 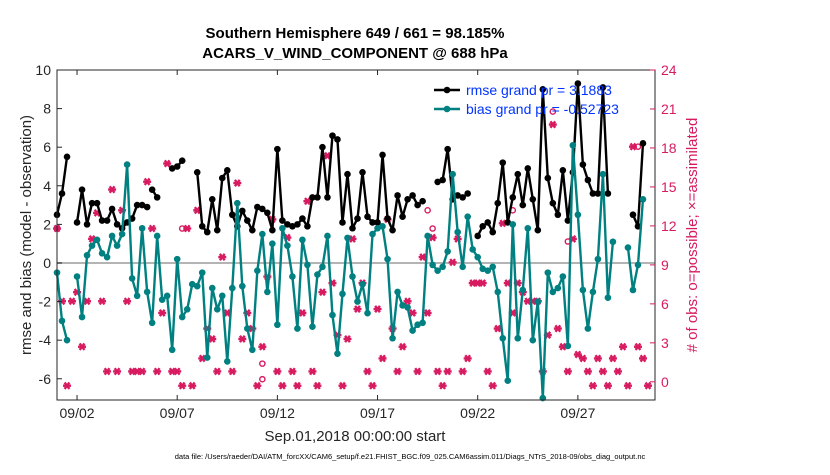 What do you see at coordinates (47, 147) in the screenshot?
I see `y-tick-label-left: 6` at bounding box center [47, 147].